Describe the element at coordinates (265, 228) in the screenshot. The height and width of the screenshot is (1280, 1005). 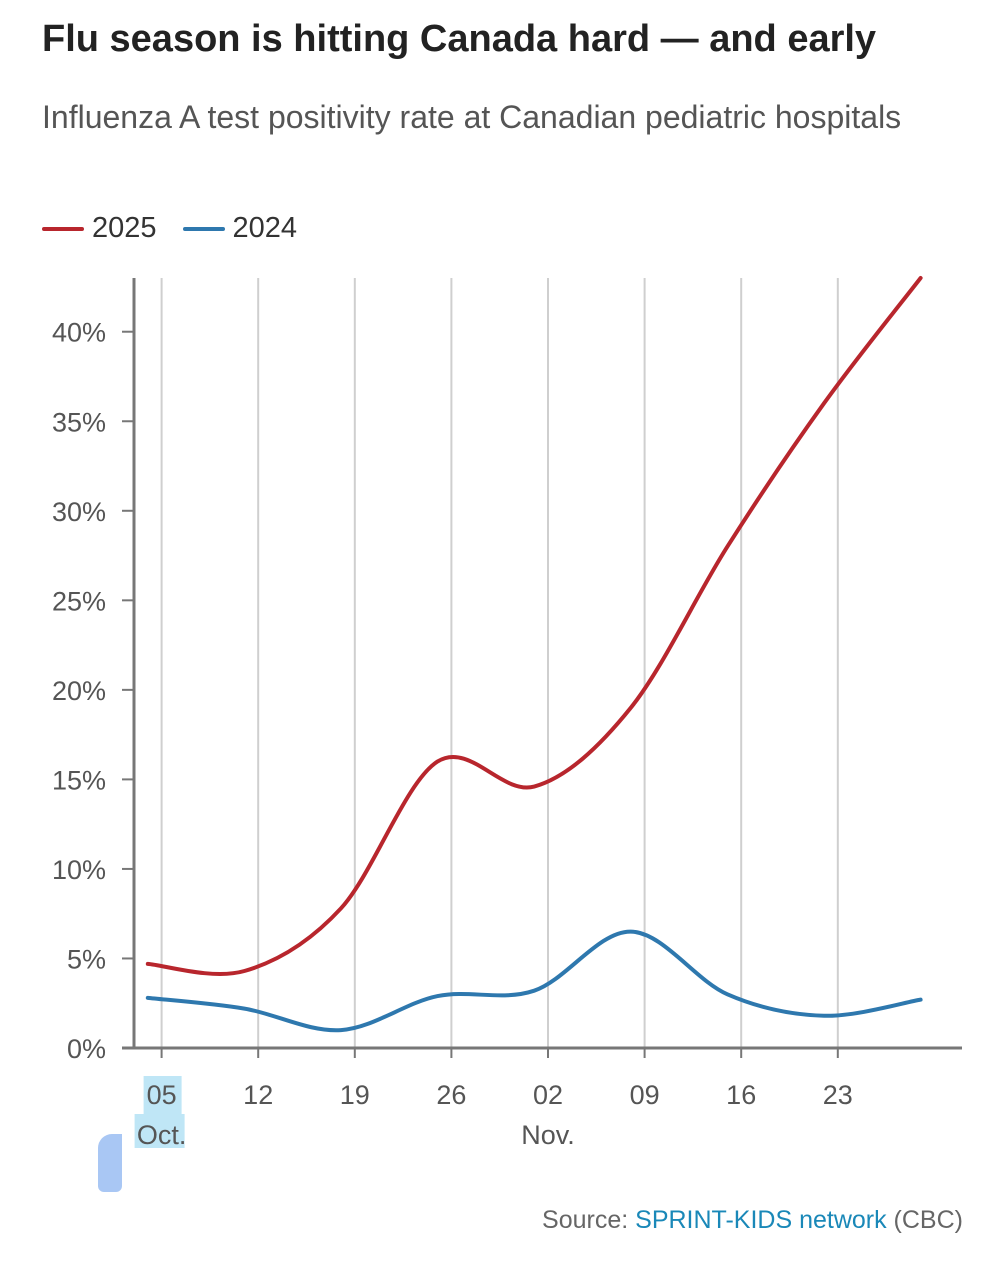
I see `legend-label-2024: 2024` at that location.